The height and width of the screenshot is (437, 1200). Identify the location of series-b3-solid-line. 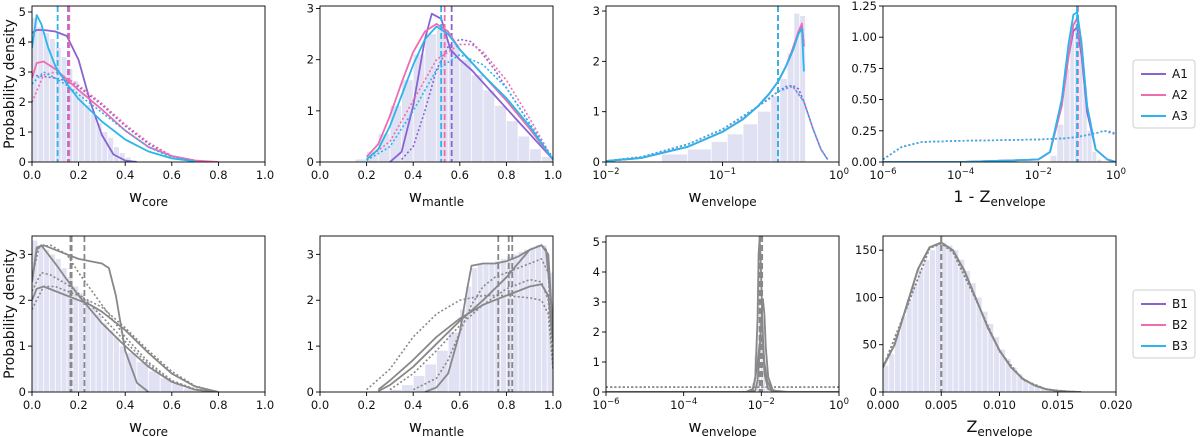
(722, 364).